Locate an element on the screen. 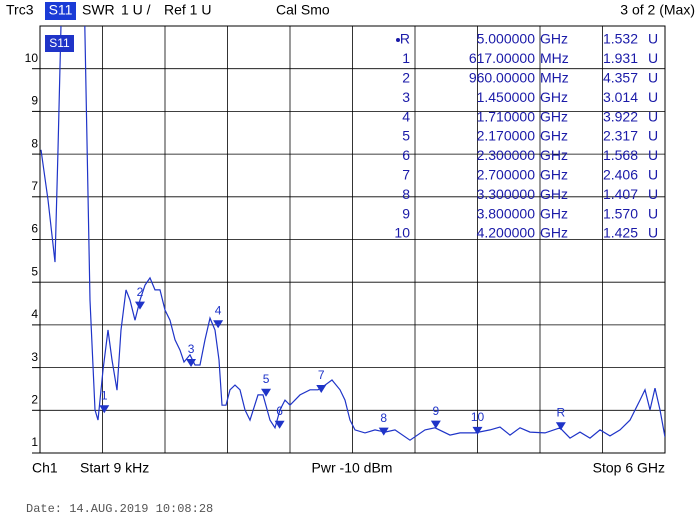 The width and height of the screenshot is (700, 530). marker-stimulus: 617.00000 is located at coordinates (502, 58).